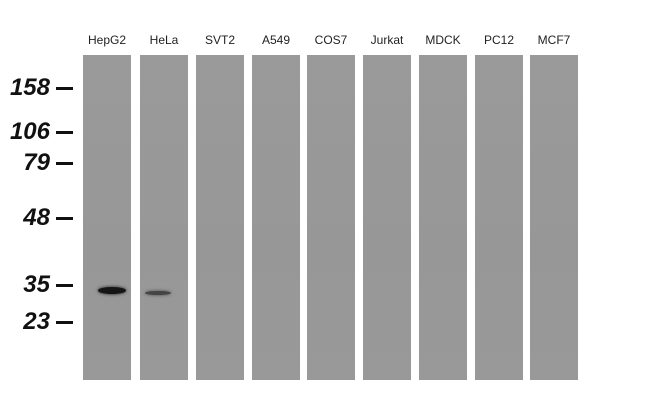 The height and width of the screenshot is (418, 650). I want to click on lane-hela, so click(164, 217).